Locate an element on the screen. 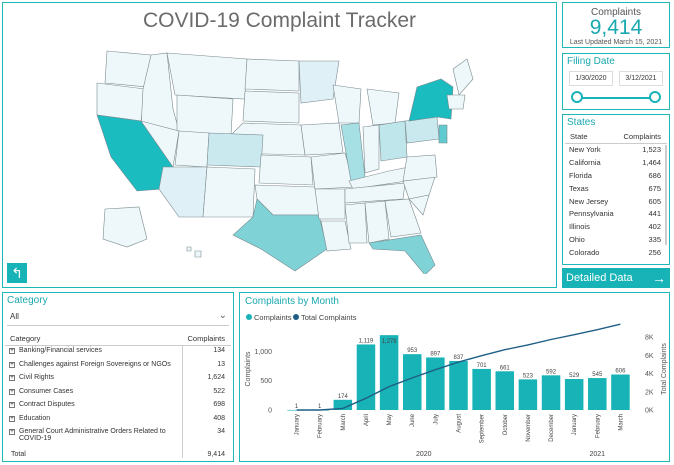 The image size is (674, 465). state-indiana is located at coordinates (371, 149).